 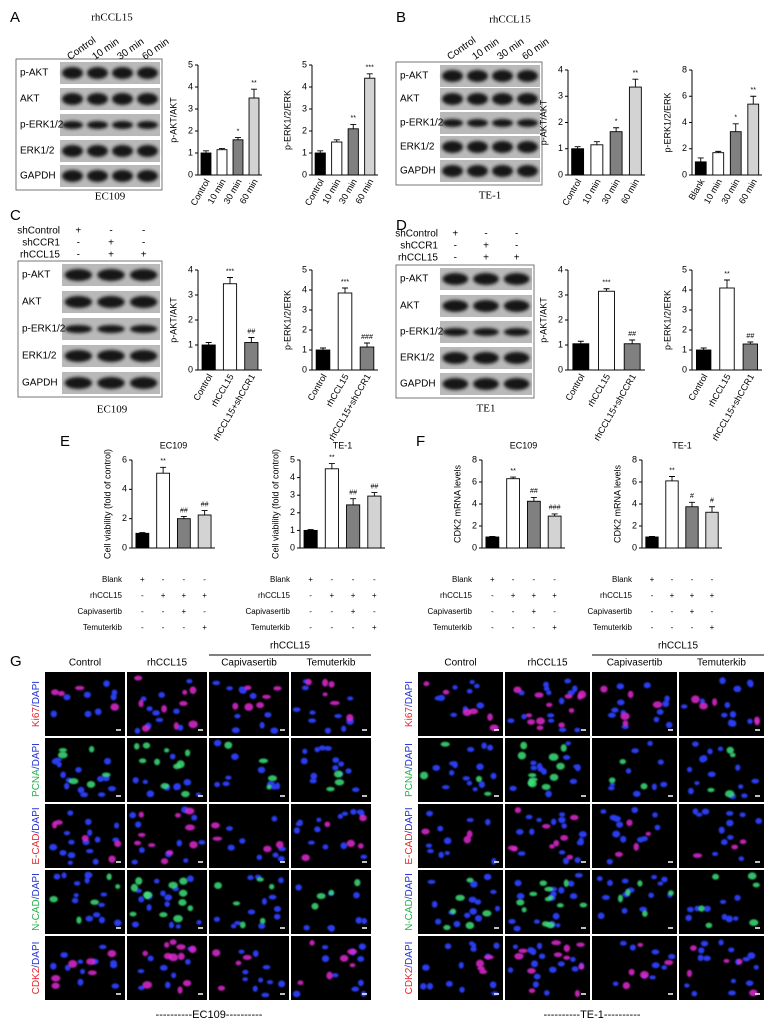 What do you see at coordinates (510, 49) in the screenshot?
I see `lane-label: 30 min` at bounding box center [510, 49].